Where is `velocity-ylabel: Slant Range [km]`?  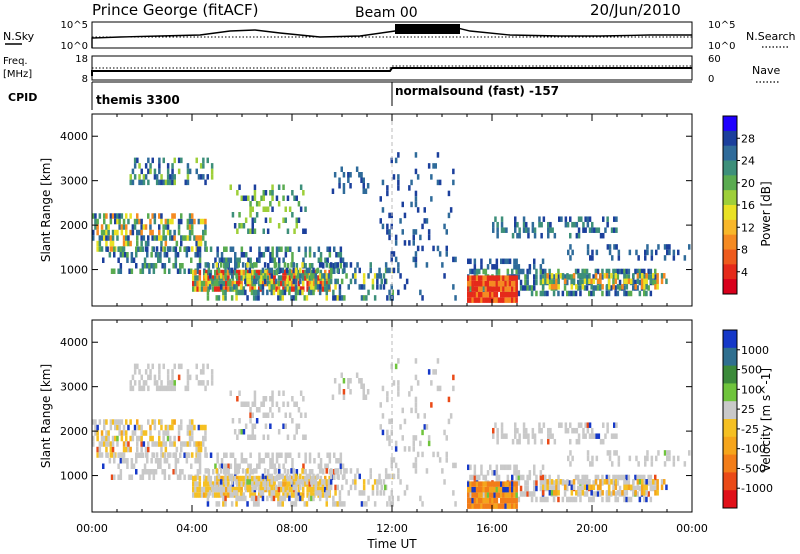 velocity-ylabel: Slant Range [km] is located at coordinates (46, 416).